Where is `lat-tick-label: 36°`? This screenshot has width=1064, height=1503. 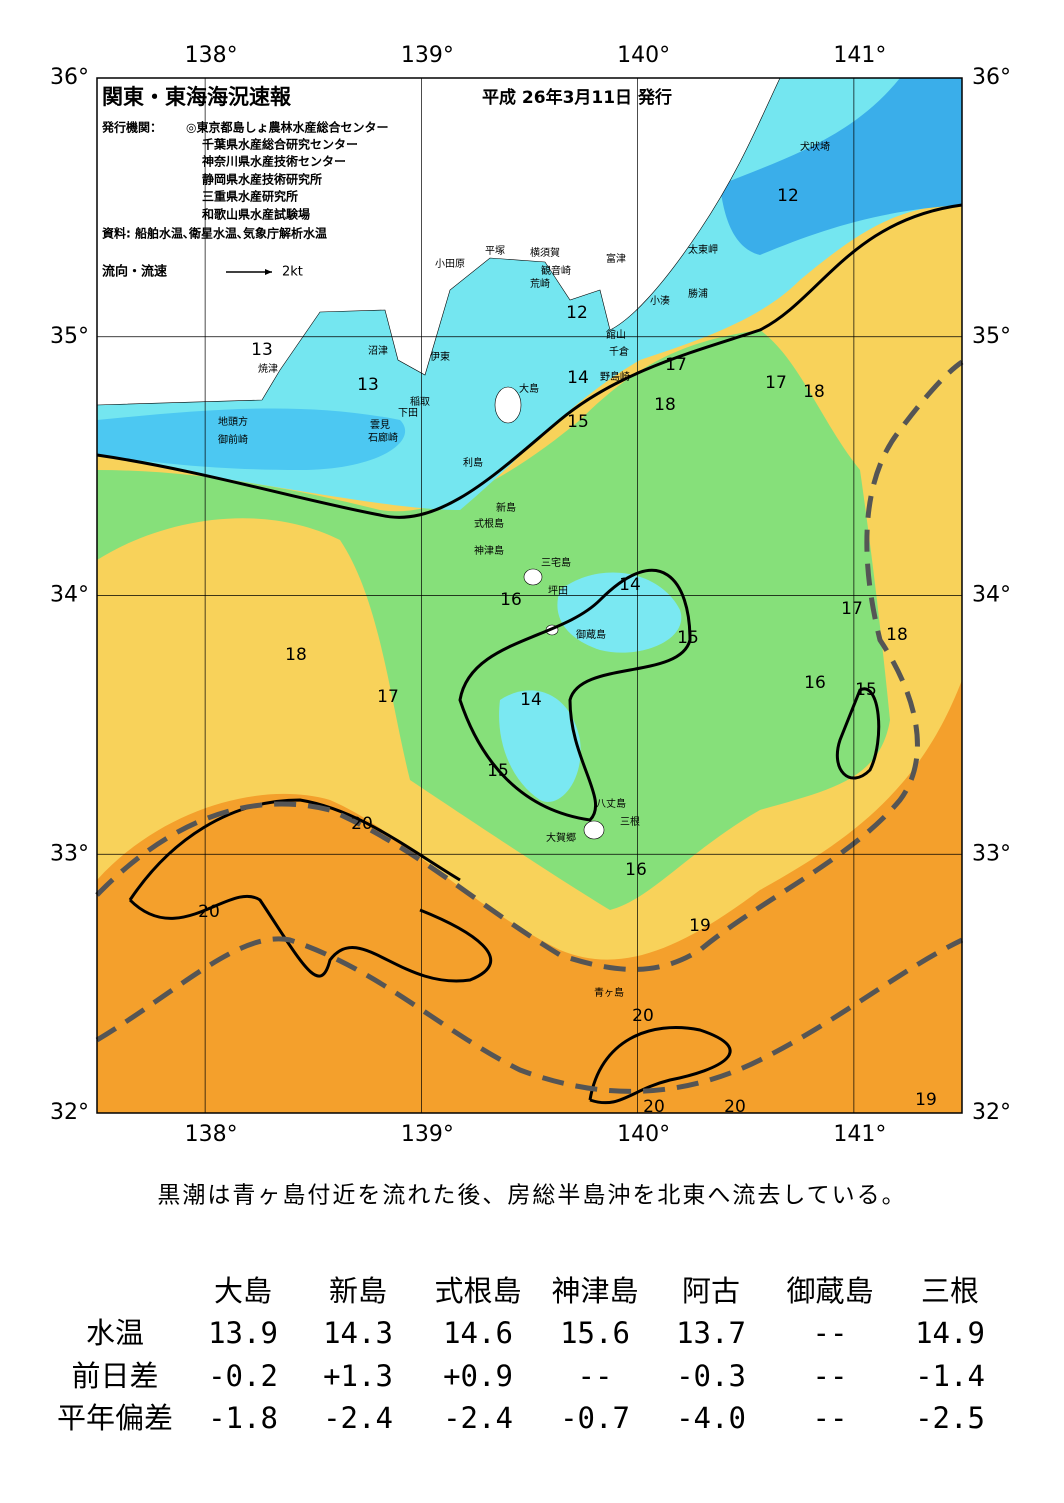
lat-tick-label: 36° is located at coordinates (991, 77).